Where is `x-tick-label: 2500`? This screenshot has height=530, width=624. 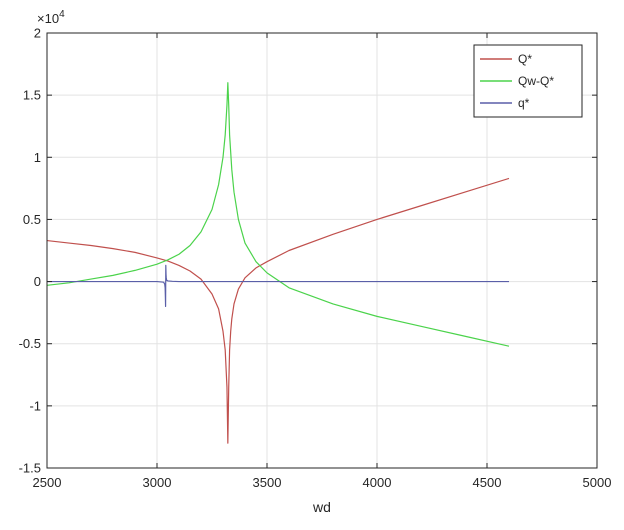 x-tick-label: 2500 is located at coordinates (47, 482).